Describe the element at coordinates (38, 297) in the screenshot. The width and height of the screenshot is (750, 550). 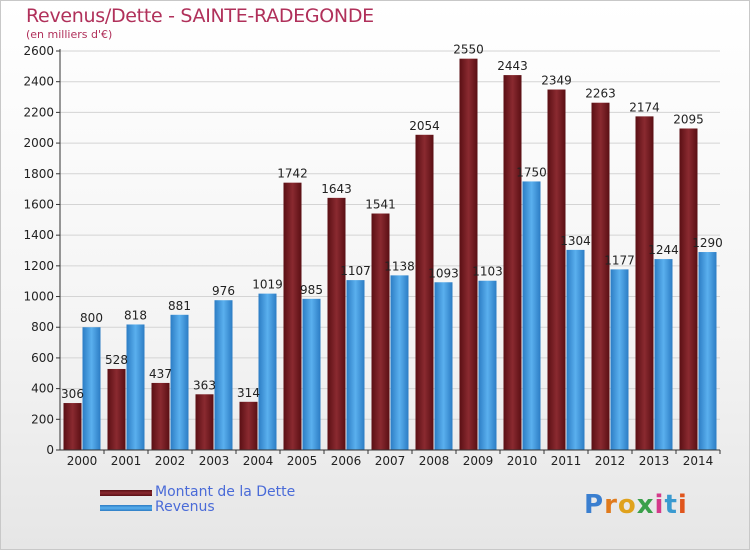
I see `y-tick-label: 1000` at that location.